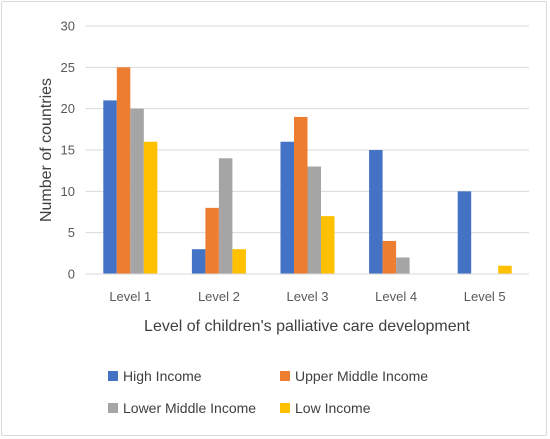  I want to click on y-tick-label: 15, so click(68, 150).